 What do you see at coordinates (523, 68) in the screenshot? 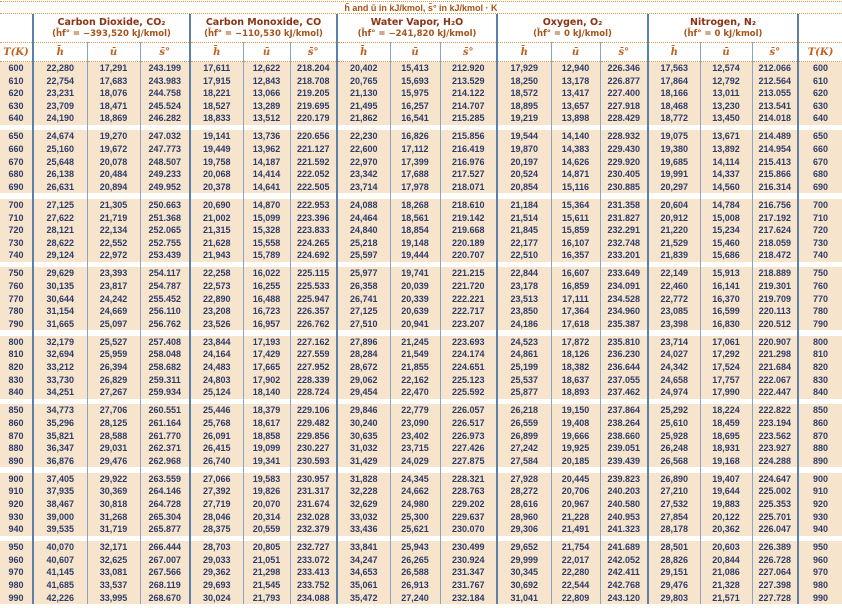
I see `table-cell: 17,929` at bounding box center [523, 68].